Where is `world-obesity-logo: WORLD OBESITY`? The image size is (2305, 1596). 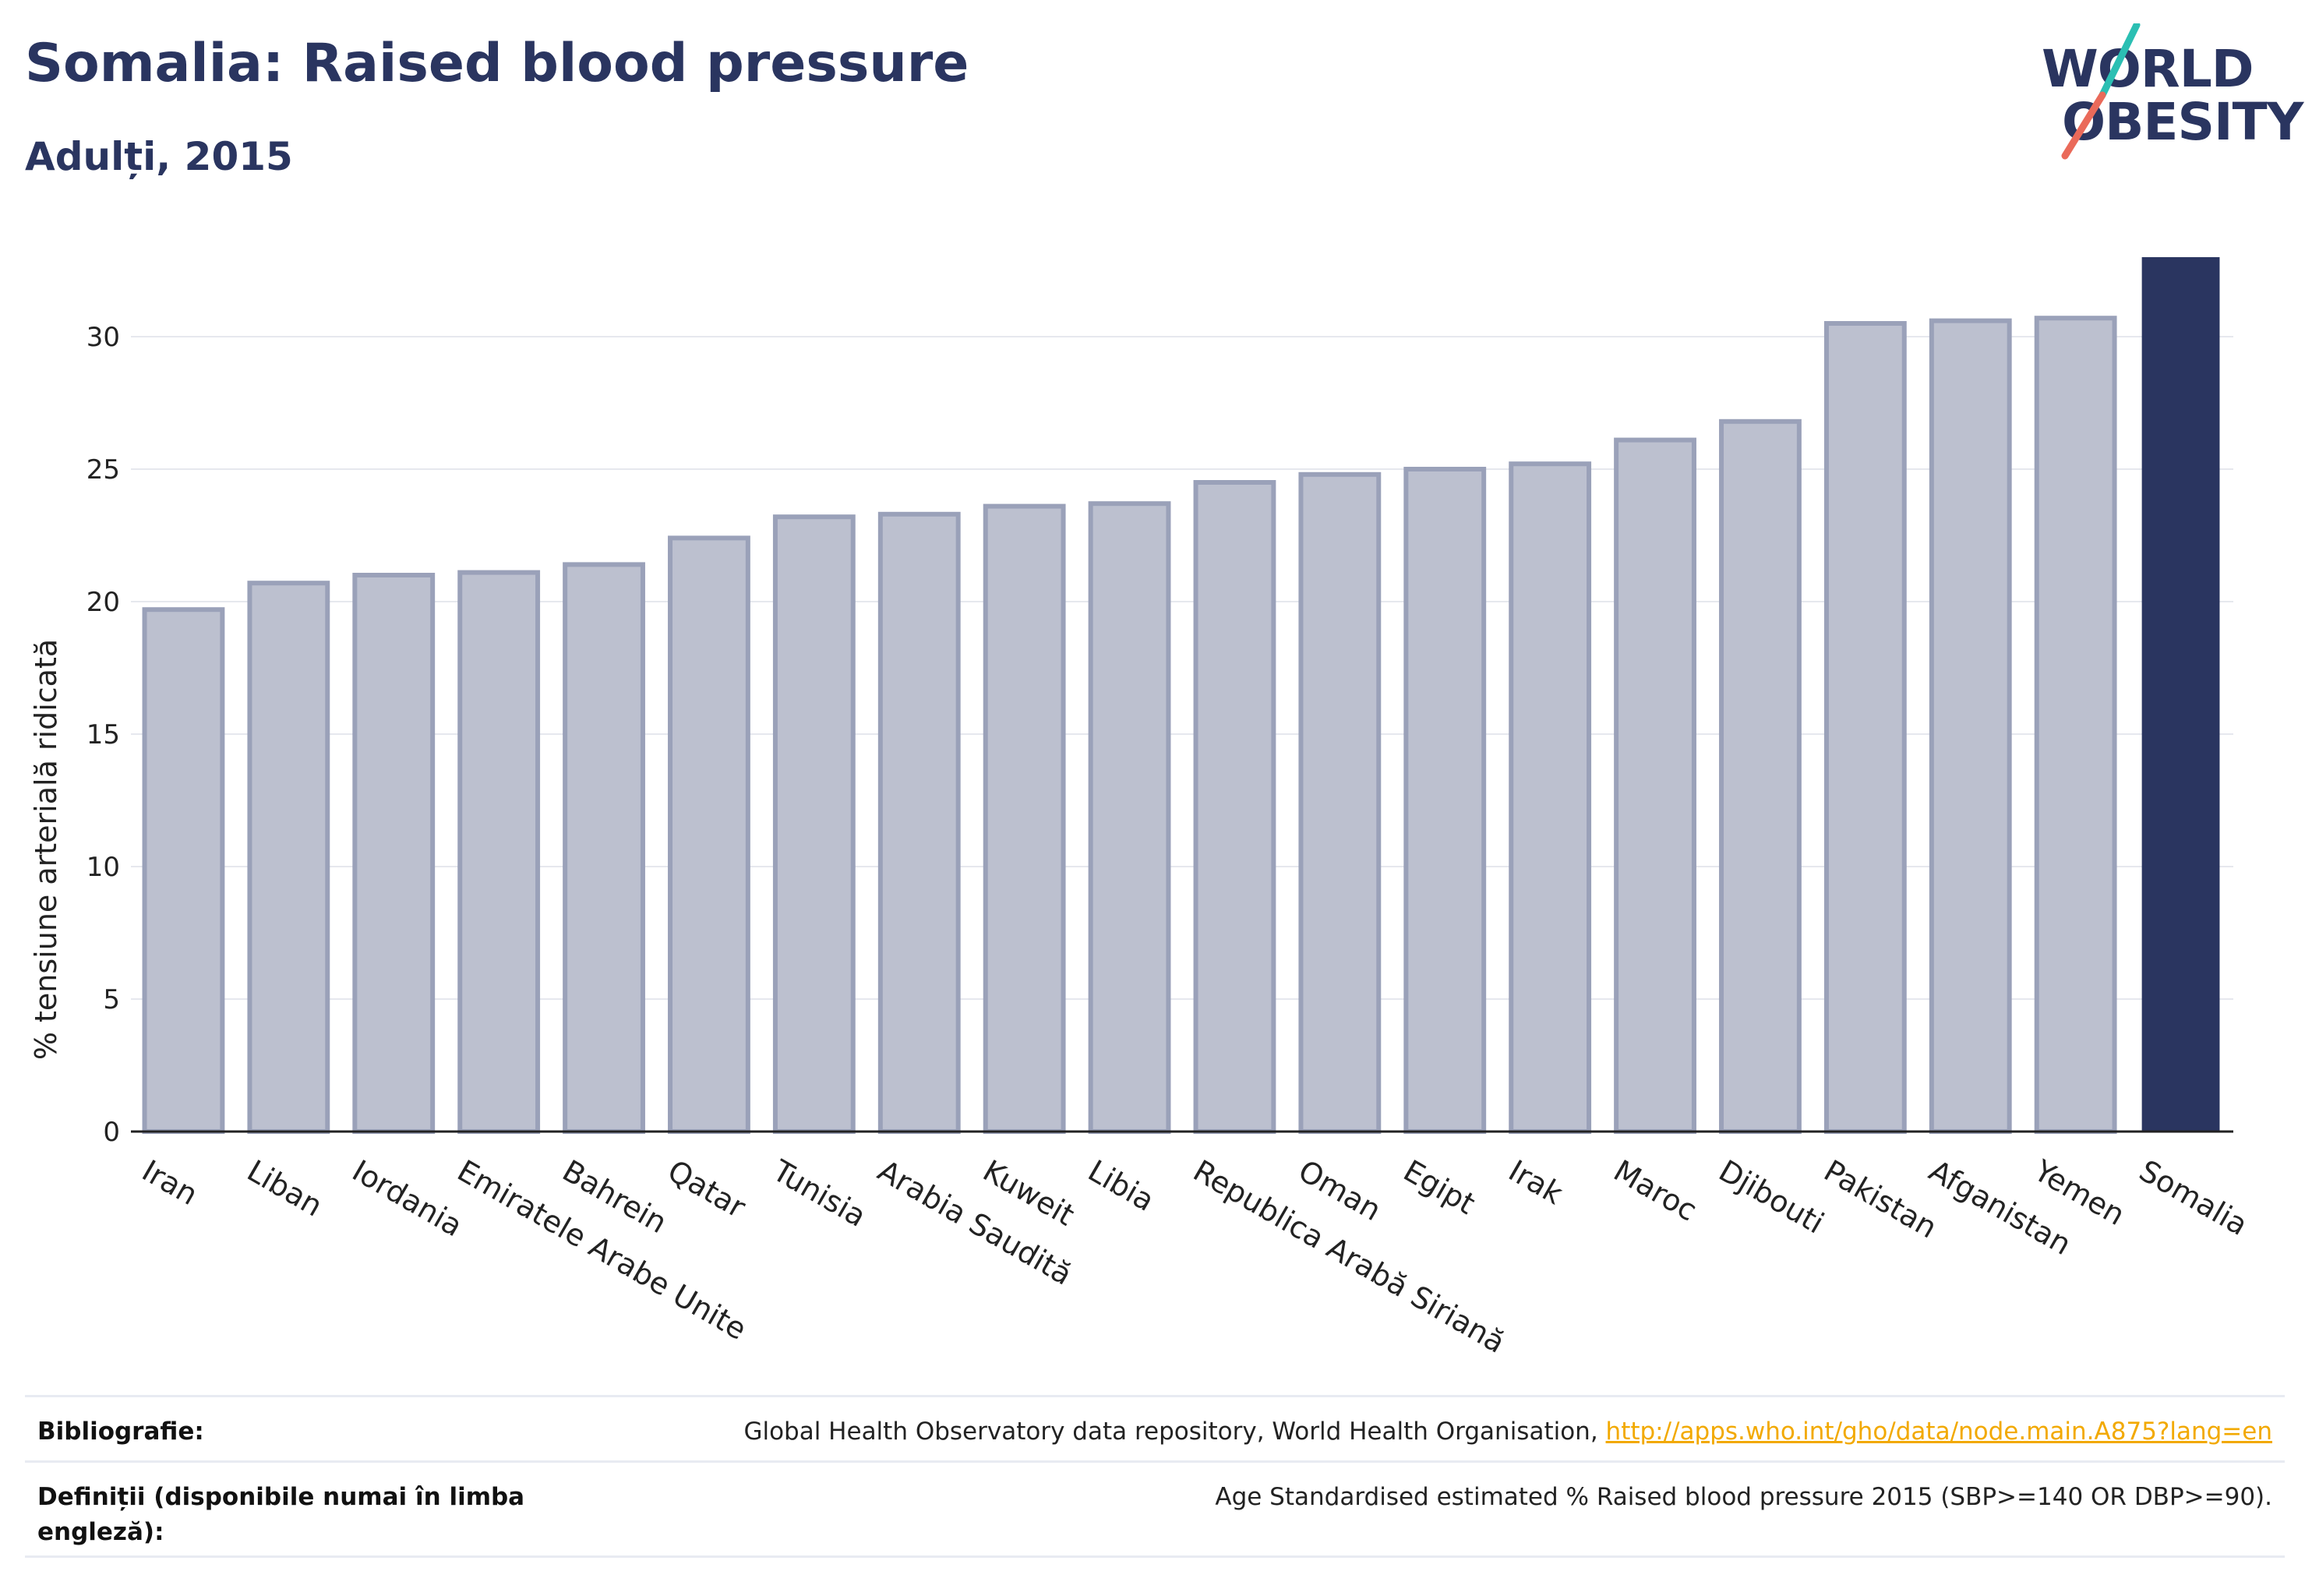
world-obesity-logo: WORLD OBESITY is located at coordinates (2172, 93).